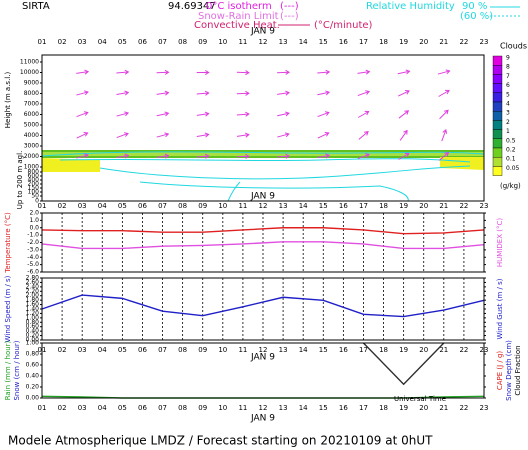 The width and height of the screenshot is (528, 450). I want to click on colorbar-label: 6, so click(508, 85).